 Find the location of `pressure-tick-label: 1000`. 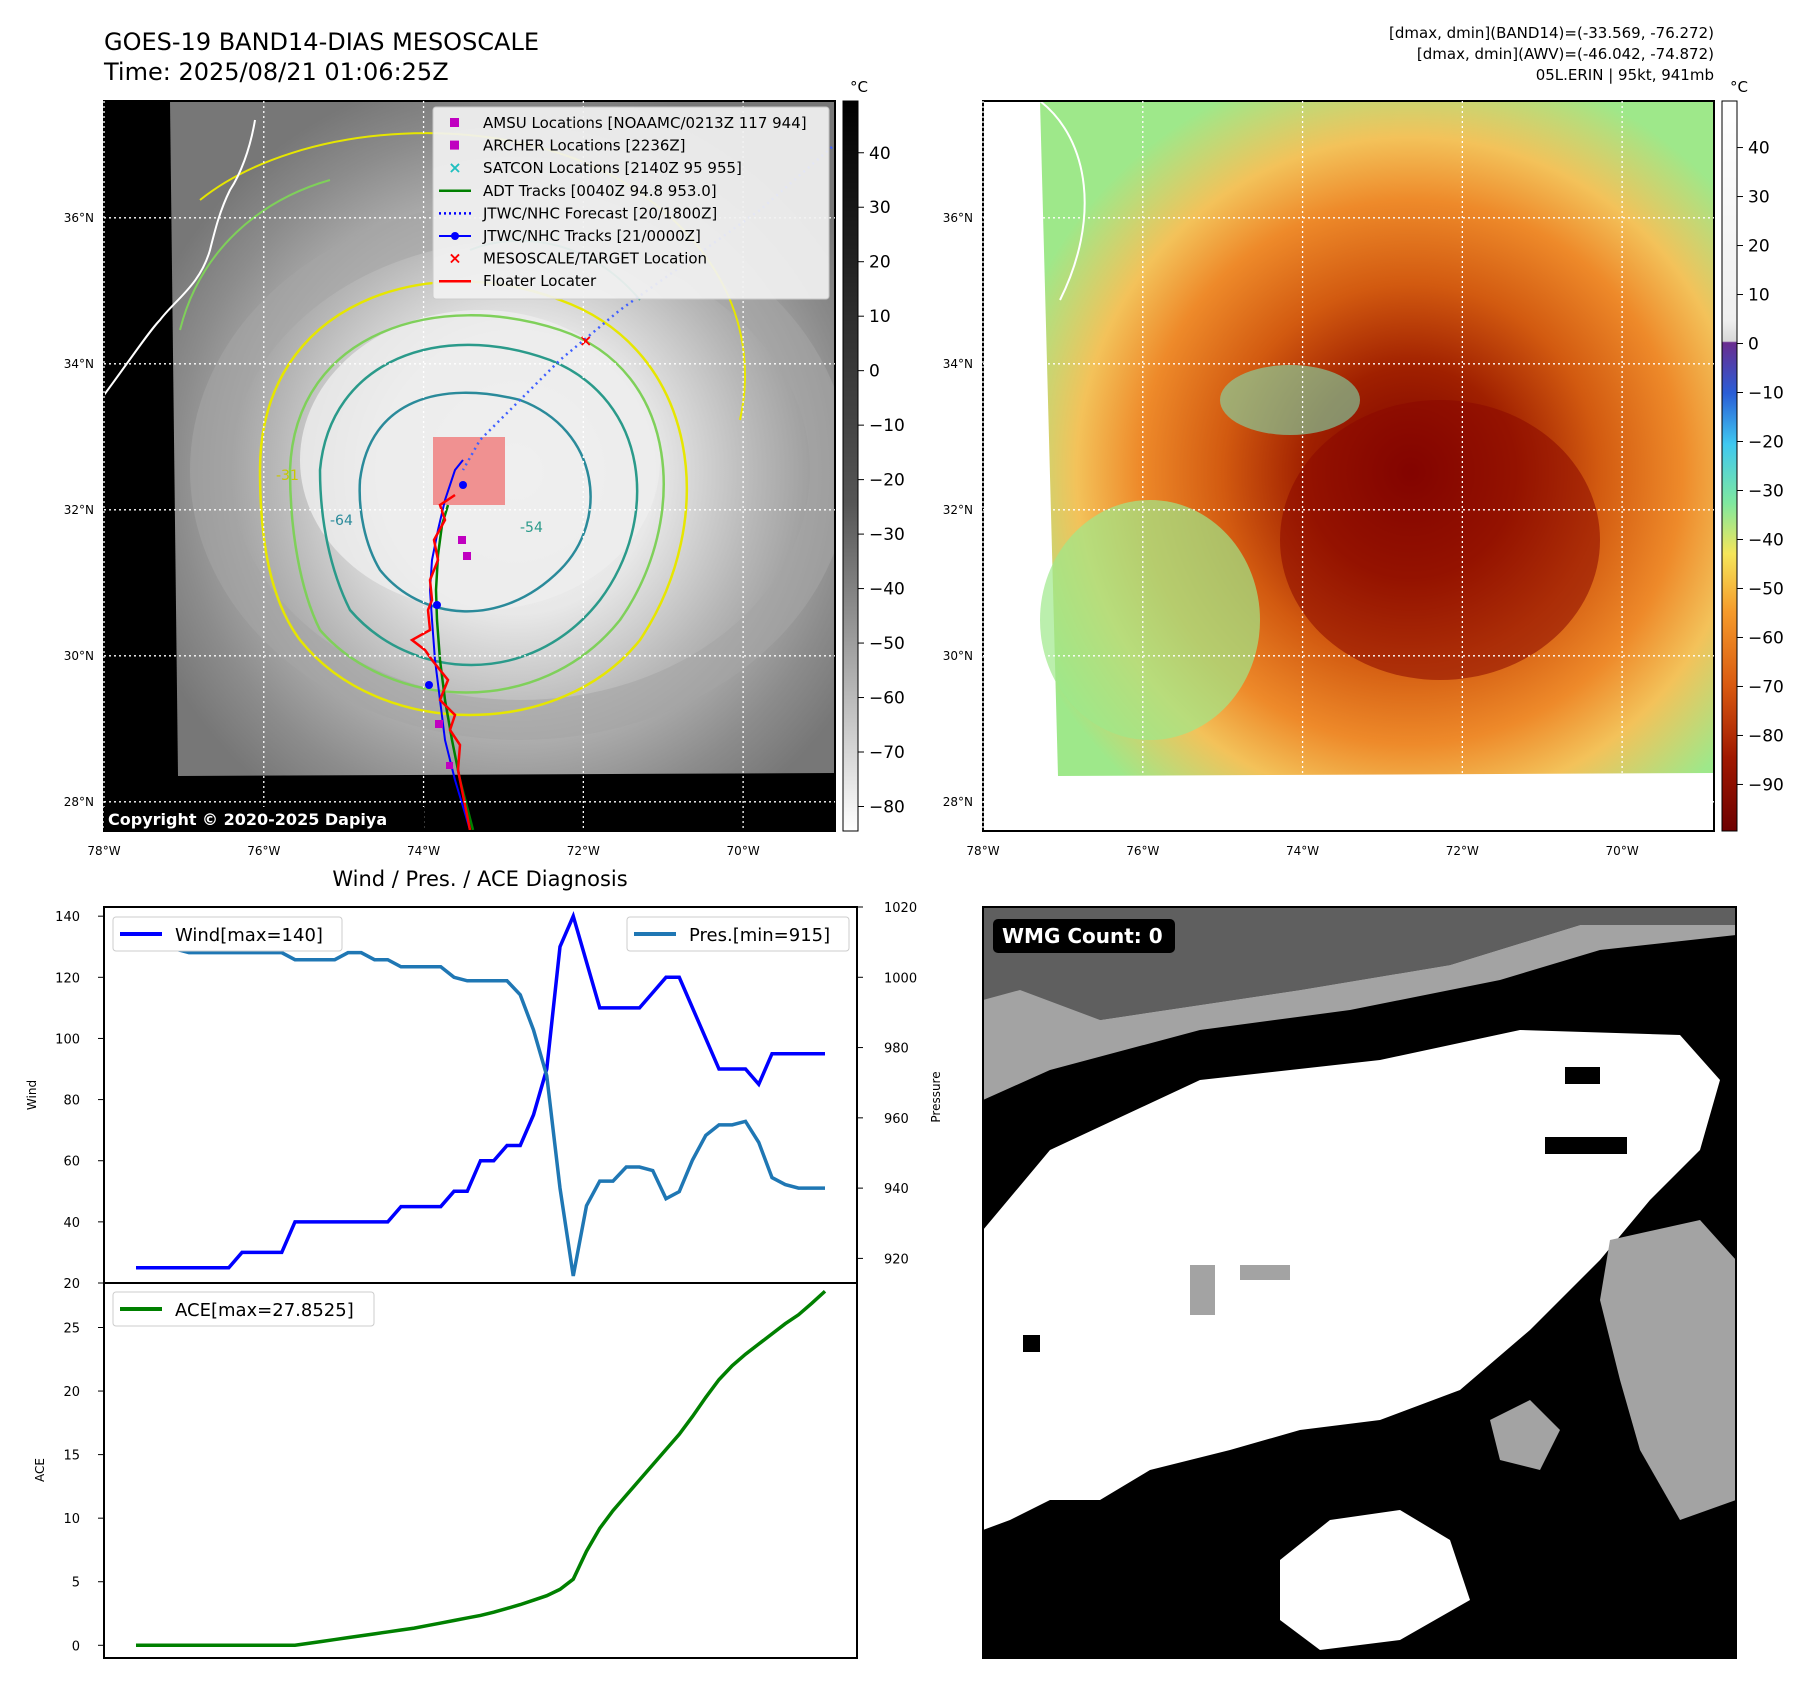

pressure-tick-label: 1000 is located at coordinates (900, 978).